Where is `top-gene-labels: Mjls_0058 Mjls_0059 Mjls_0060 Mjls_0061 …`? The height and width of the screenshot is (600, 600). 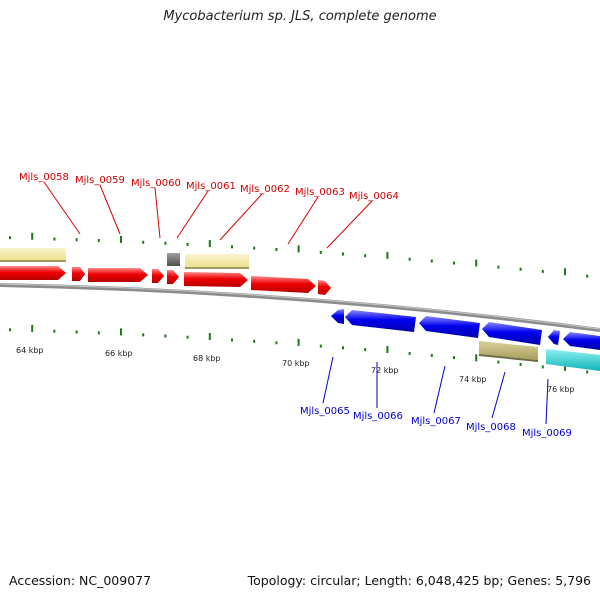
top-gene-labels: Mjls_0058 Mjls_0059 Mjls_0060 Mjls_0061 … is located at coordinates (209, 187).